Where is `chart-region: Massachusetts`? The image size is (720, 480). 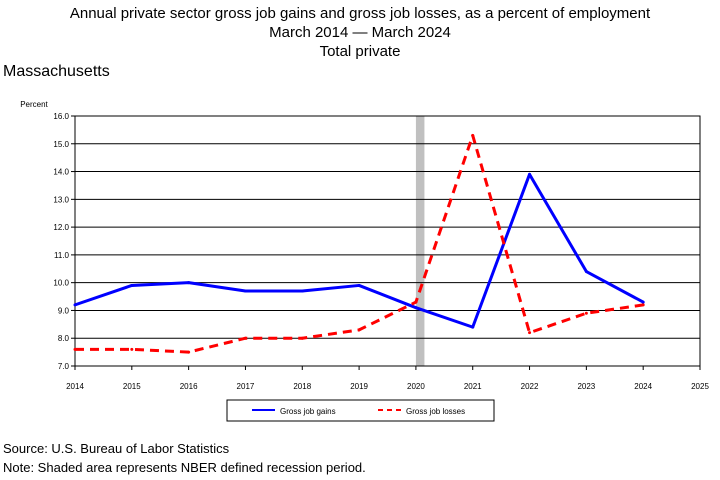 chart-region: Massachusetts is located at coordinates (56, 71).